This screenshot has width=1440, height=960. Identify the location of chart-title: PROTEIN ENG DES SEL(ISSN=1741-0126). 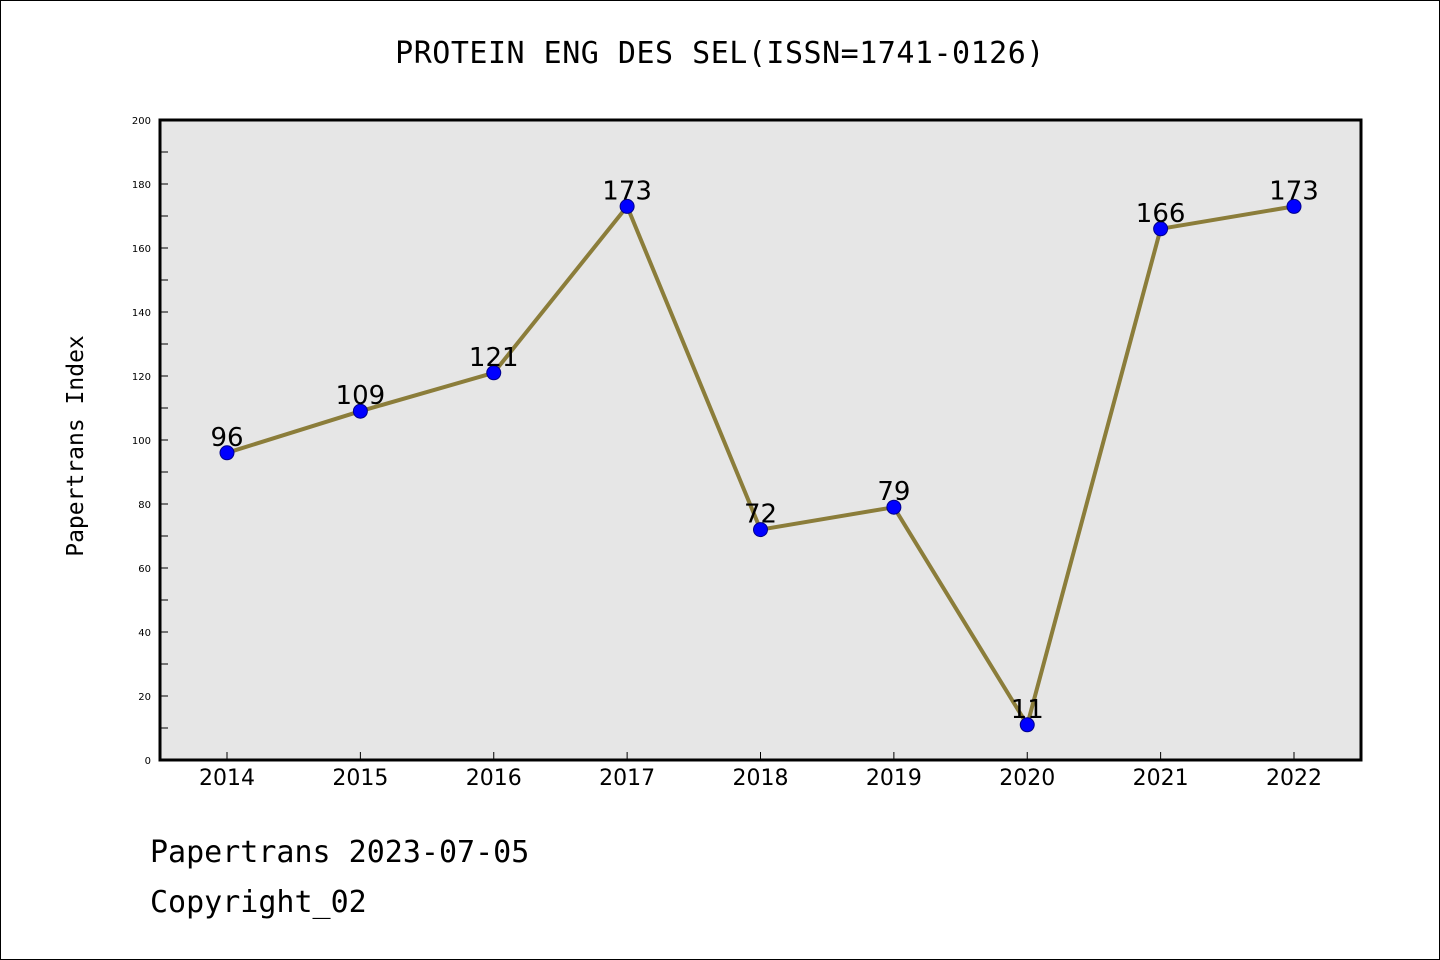
(720, 53).